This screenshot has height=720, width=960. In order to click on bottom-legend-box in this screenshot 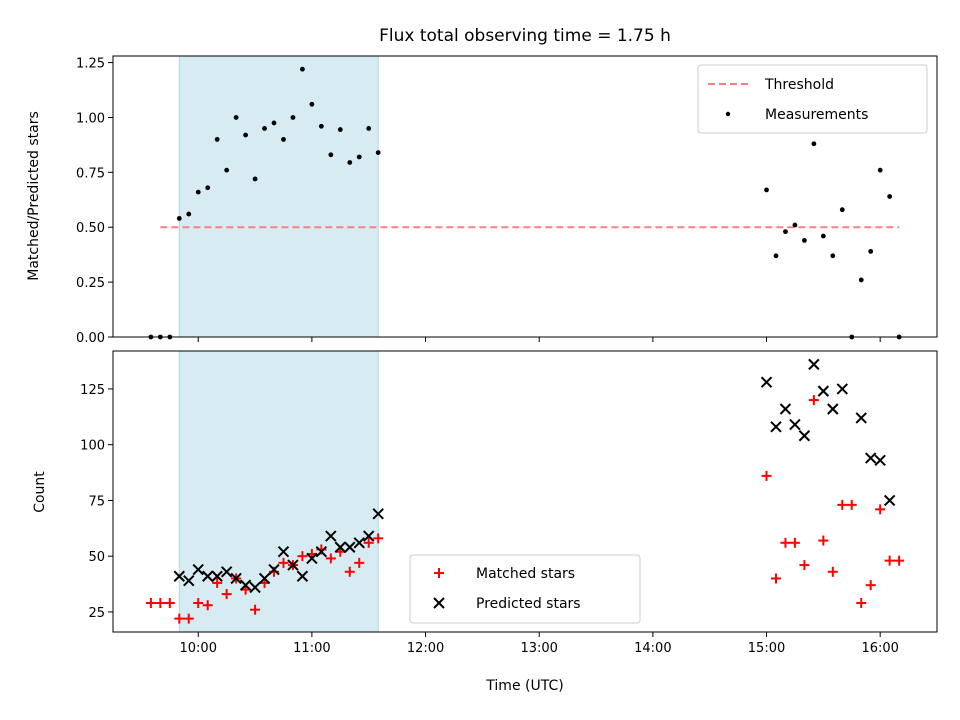, I will do `click(525, 589)`.